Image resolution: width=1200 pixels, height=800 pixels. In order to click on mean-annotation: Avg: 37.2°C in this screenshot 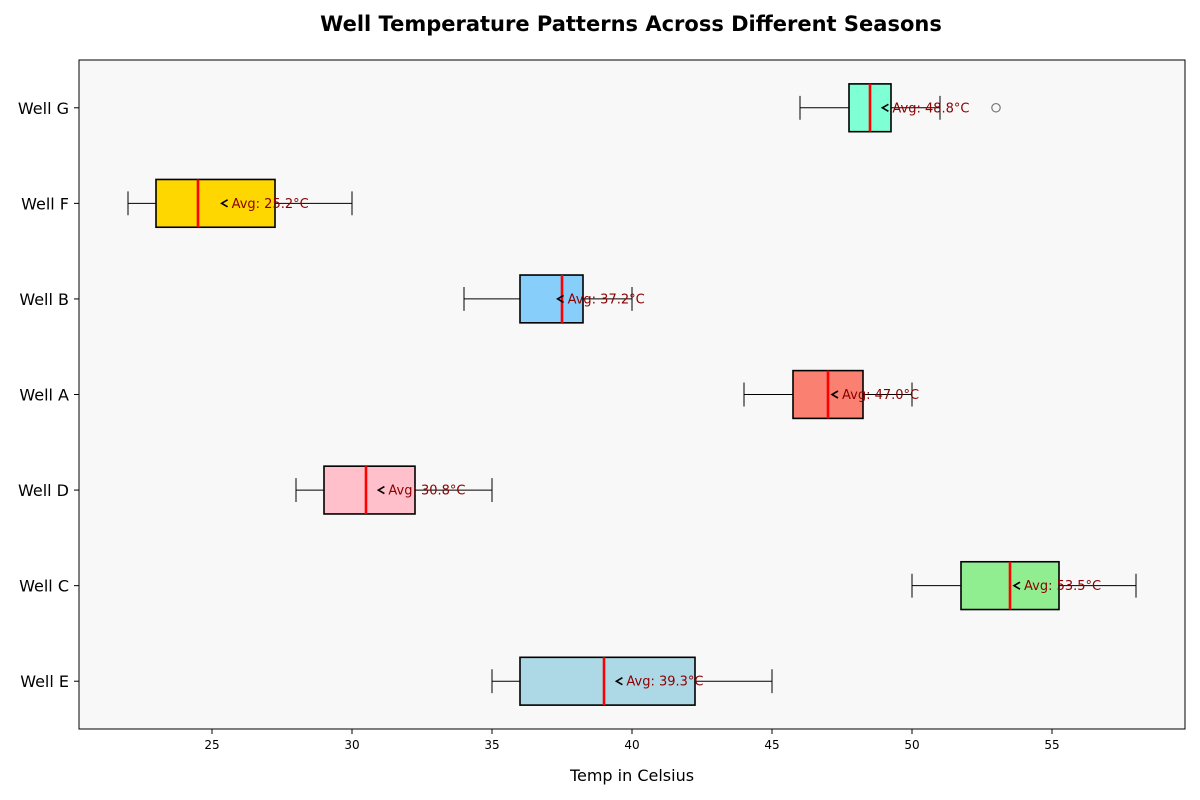, I will do `click(606, 299)`.